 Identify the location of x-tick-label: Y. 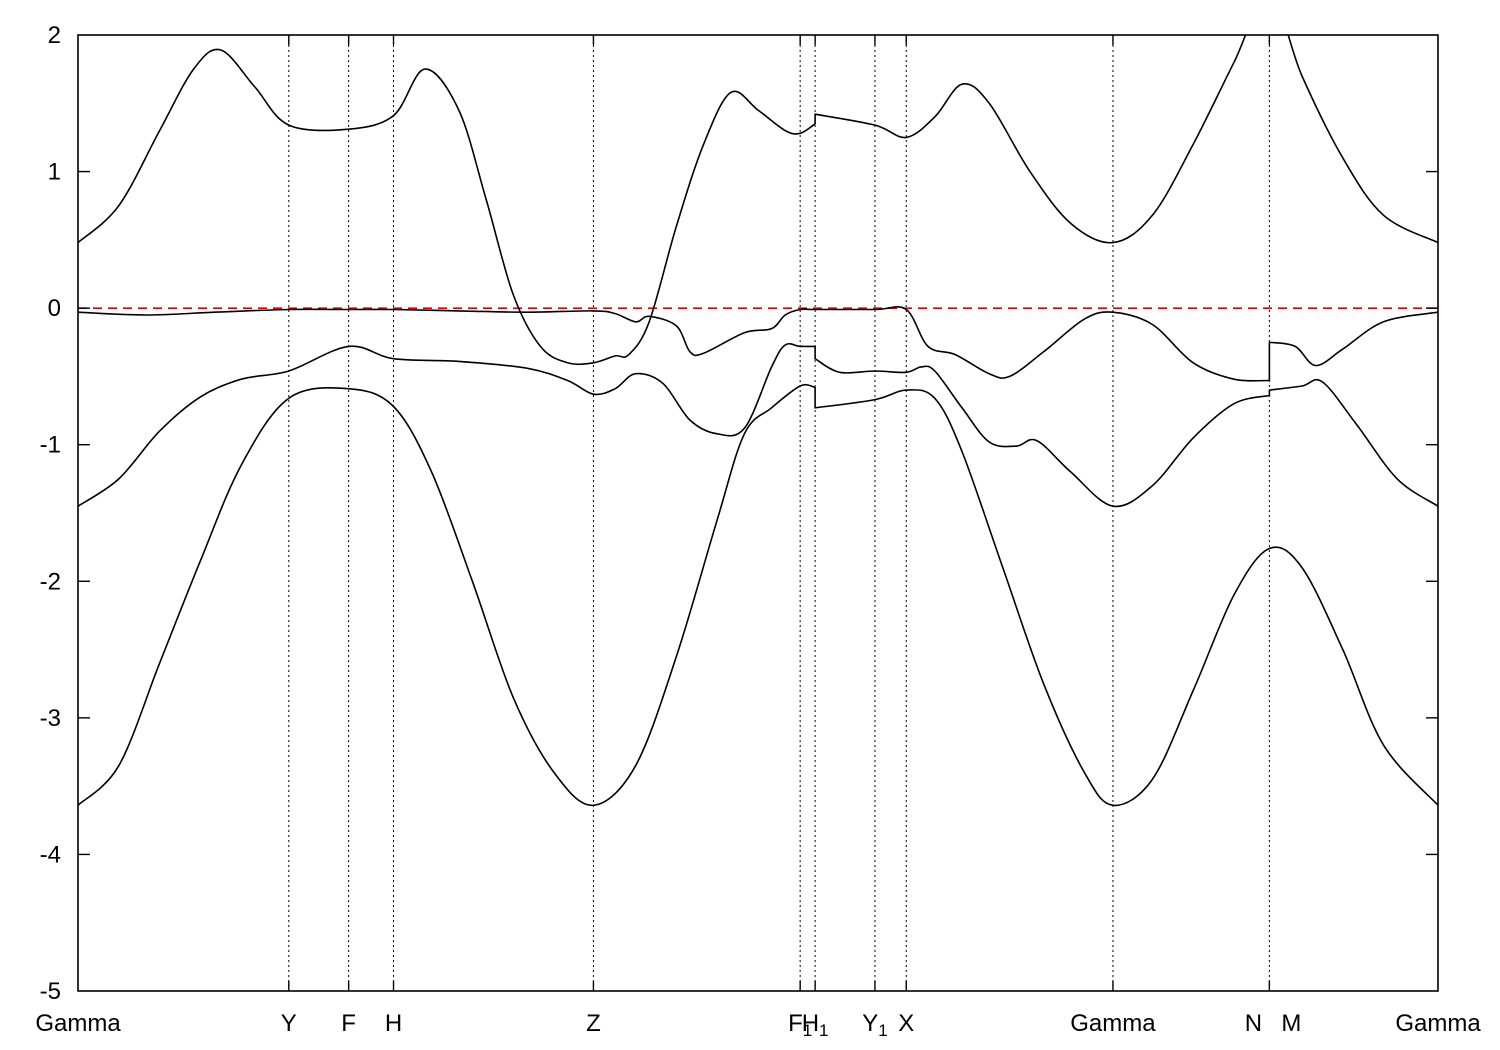
(289, 1023).